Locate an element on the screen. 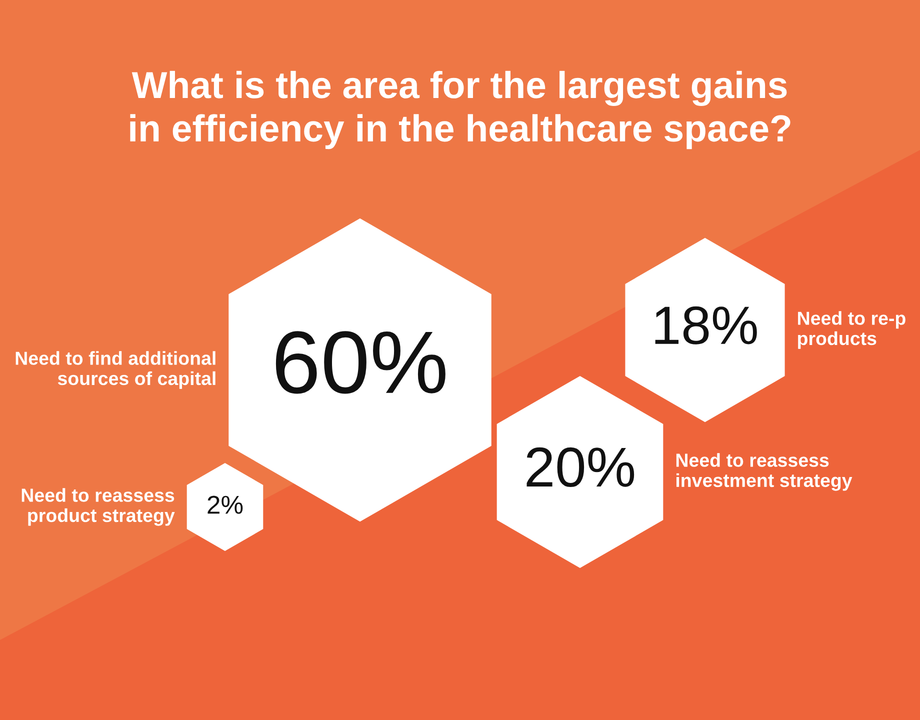 This screenshot has height=720, width=920. category-label: Need to find additional sources of capital is located at coordinates (116, 370).